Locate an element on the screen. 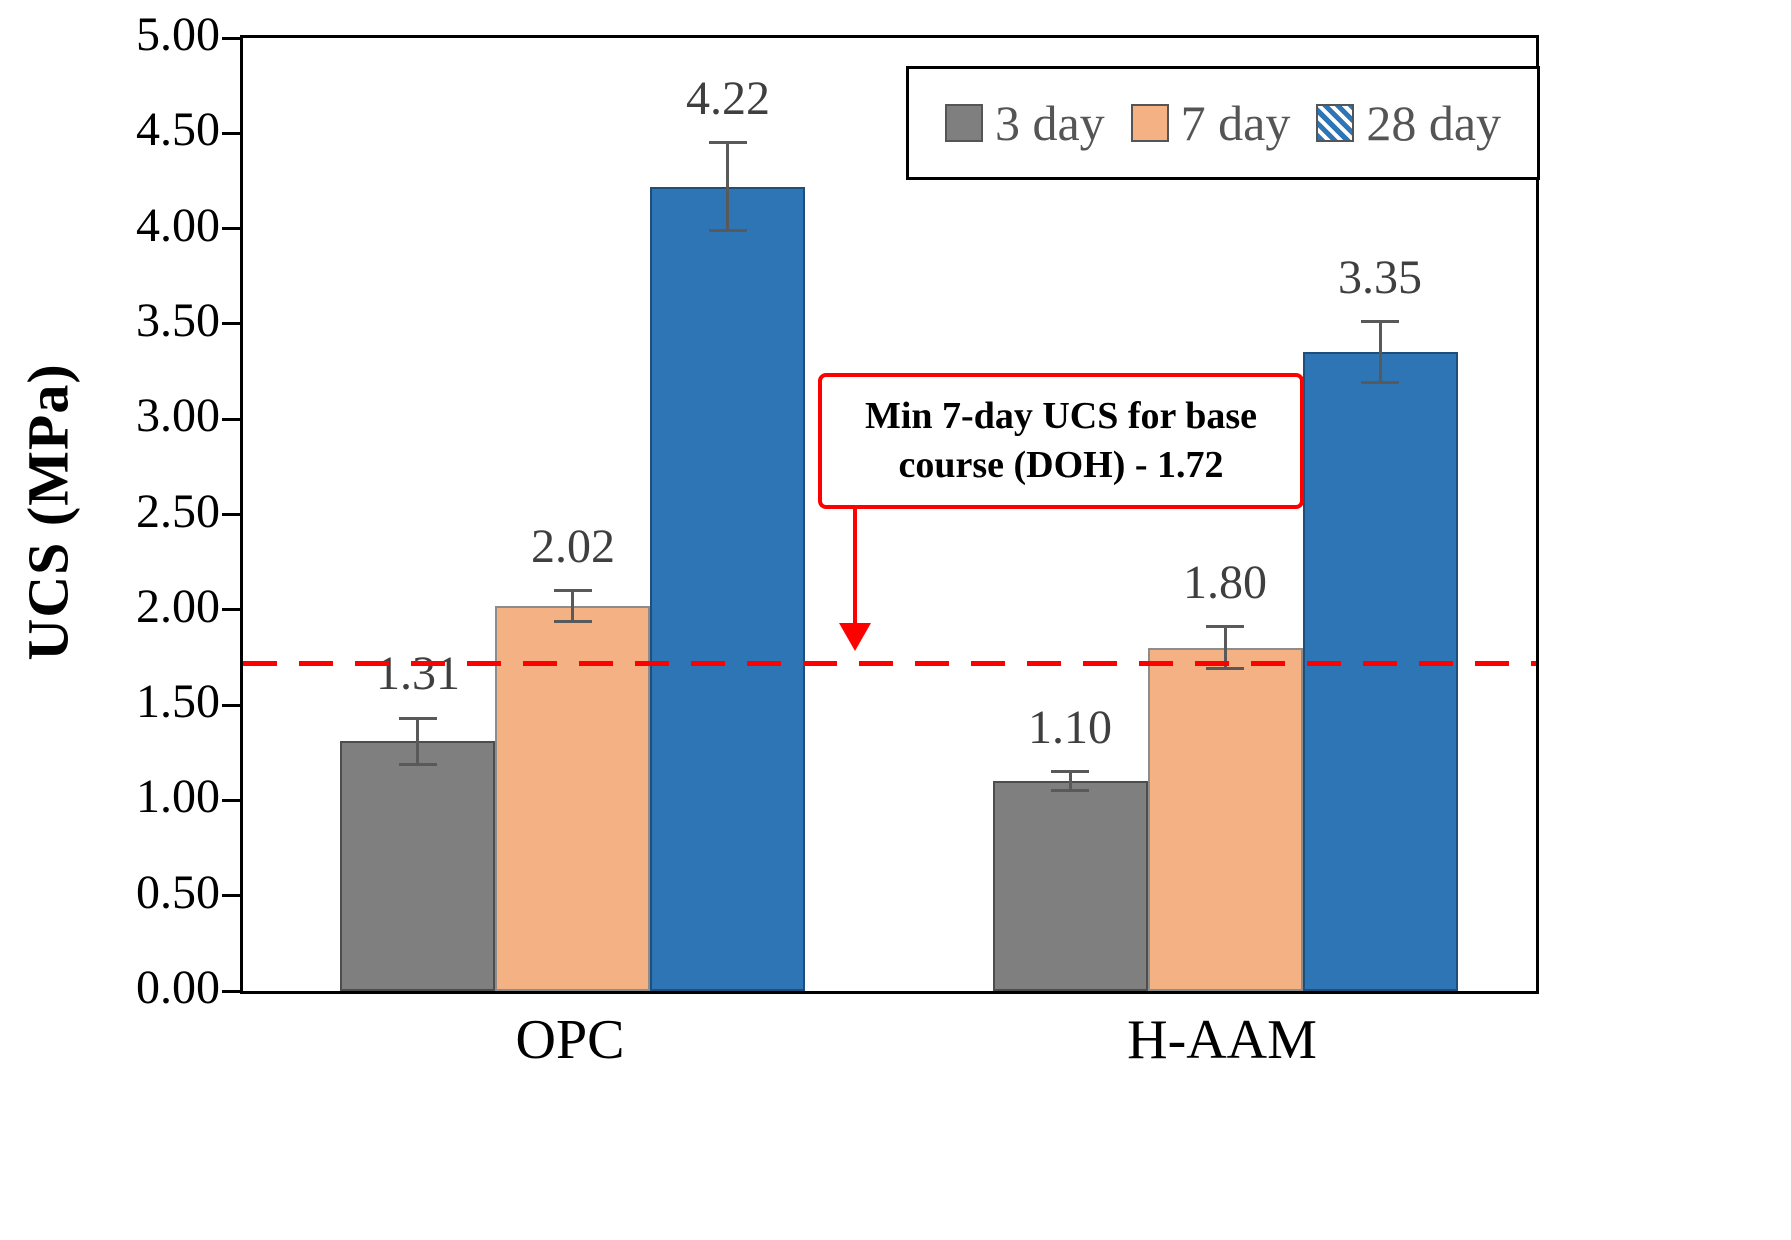 The image size is (1791, 1240). bar-value-label: 1.31 is located at coordinates (417, 674).